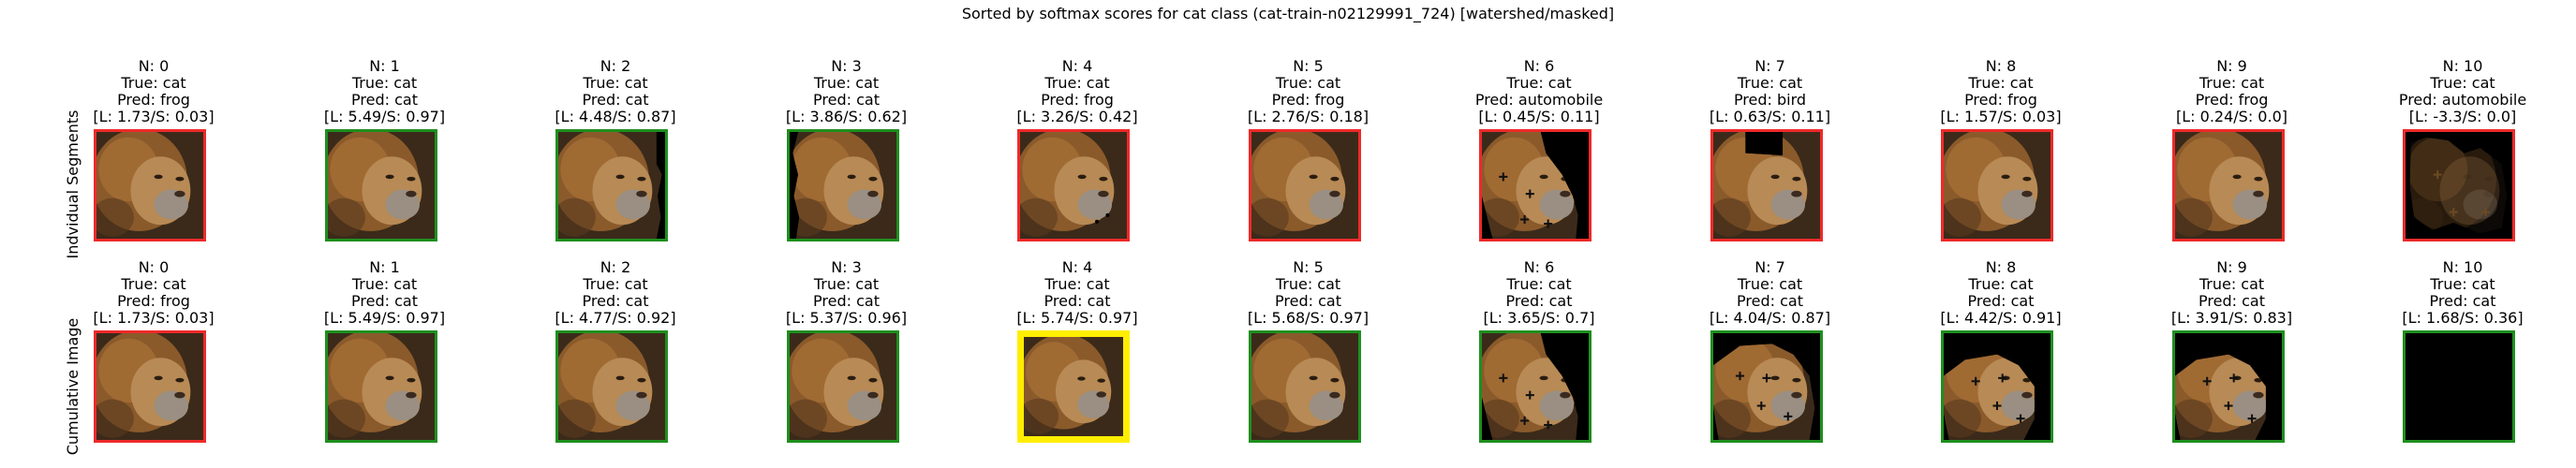 Image resolution: width=2576 pixels, height=468 pixels. I want to click on caption-score: [L: 3.91/S: 0.83], so click(2231, 318).